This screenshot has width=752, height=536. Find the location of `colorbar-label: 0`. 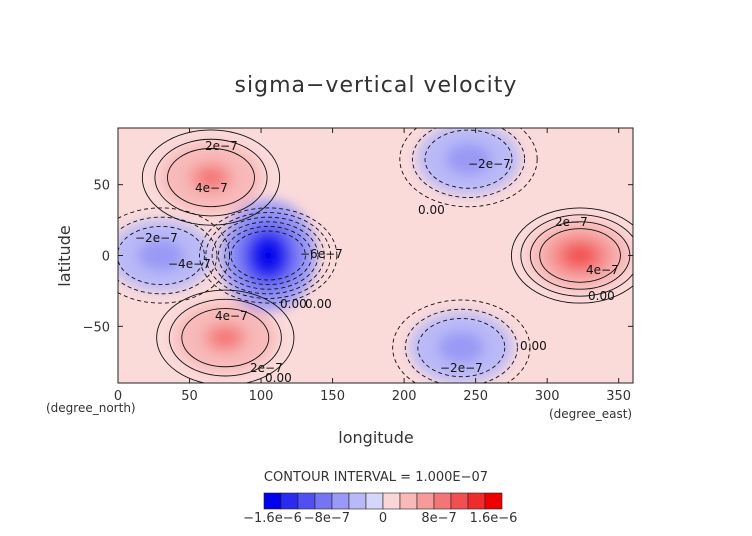

colorbar-label: 0 is located at coordinates (383, 518).